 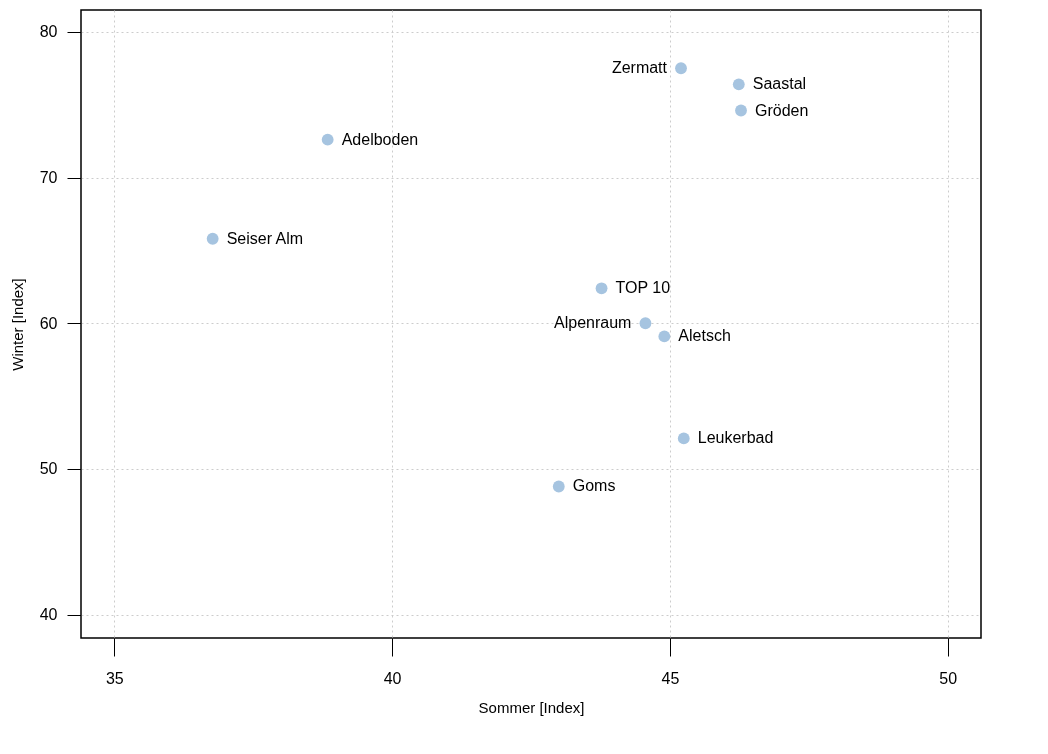 I want to click on y-tick-label: 70, so click(x=48, y=178).